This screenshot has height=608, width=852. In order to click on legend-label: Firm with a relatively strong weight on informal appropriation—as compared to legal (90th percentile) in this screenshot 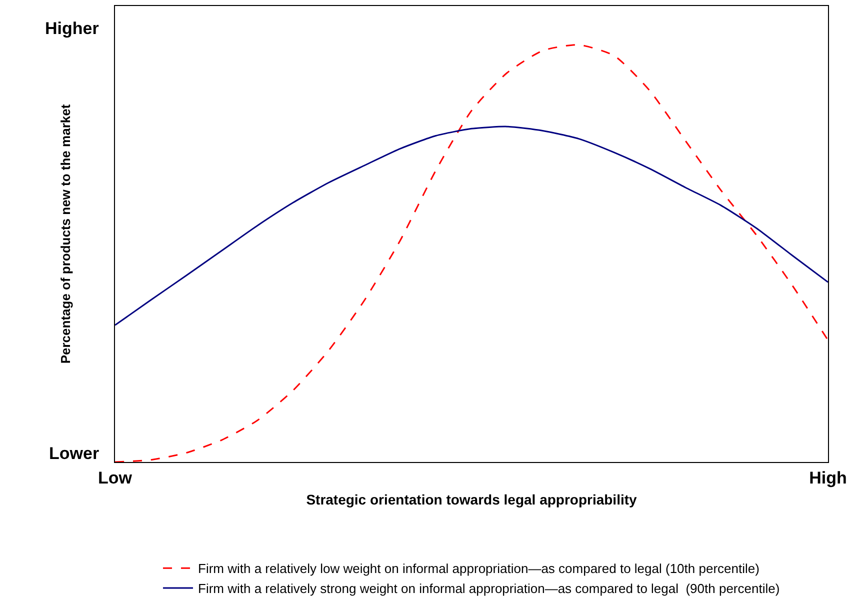, I will do `click(489, 588)`.